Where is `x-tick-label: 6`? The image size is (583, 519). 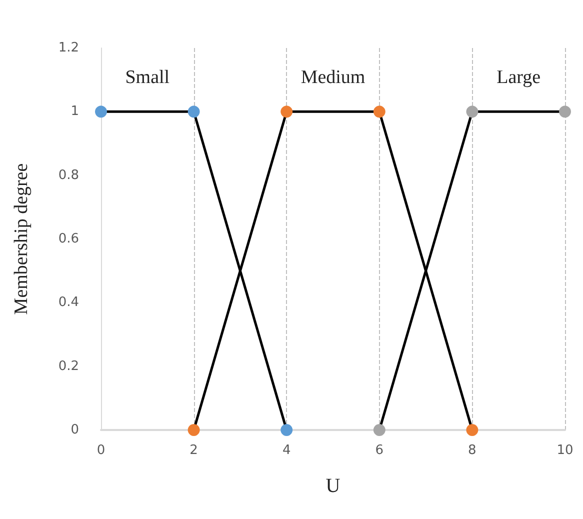
x-tick-label: 6 is located at coordinates (379, 450).